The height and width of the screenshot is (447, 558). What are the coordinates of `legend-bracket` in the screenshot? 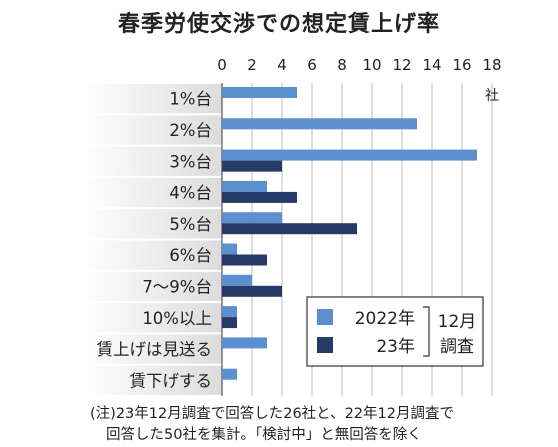 It's located at (426, 331).